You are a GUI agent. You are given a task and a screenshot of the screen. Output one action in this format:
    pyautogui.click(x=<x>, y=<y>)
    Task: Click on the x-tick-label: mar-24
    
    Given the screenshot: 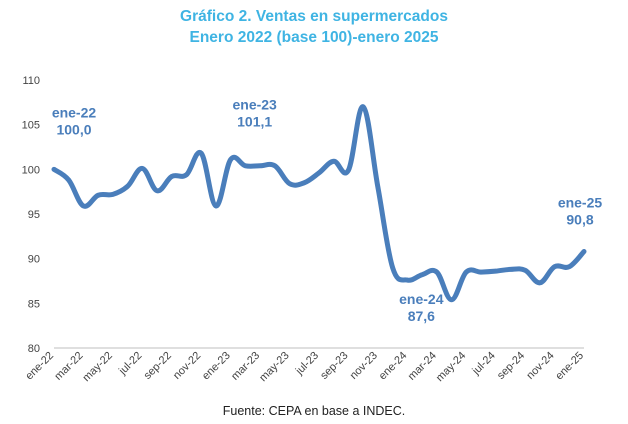 What is the action you would take?
    pyautogui.click(x=422, y=366)
    